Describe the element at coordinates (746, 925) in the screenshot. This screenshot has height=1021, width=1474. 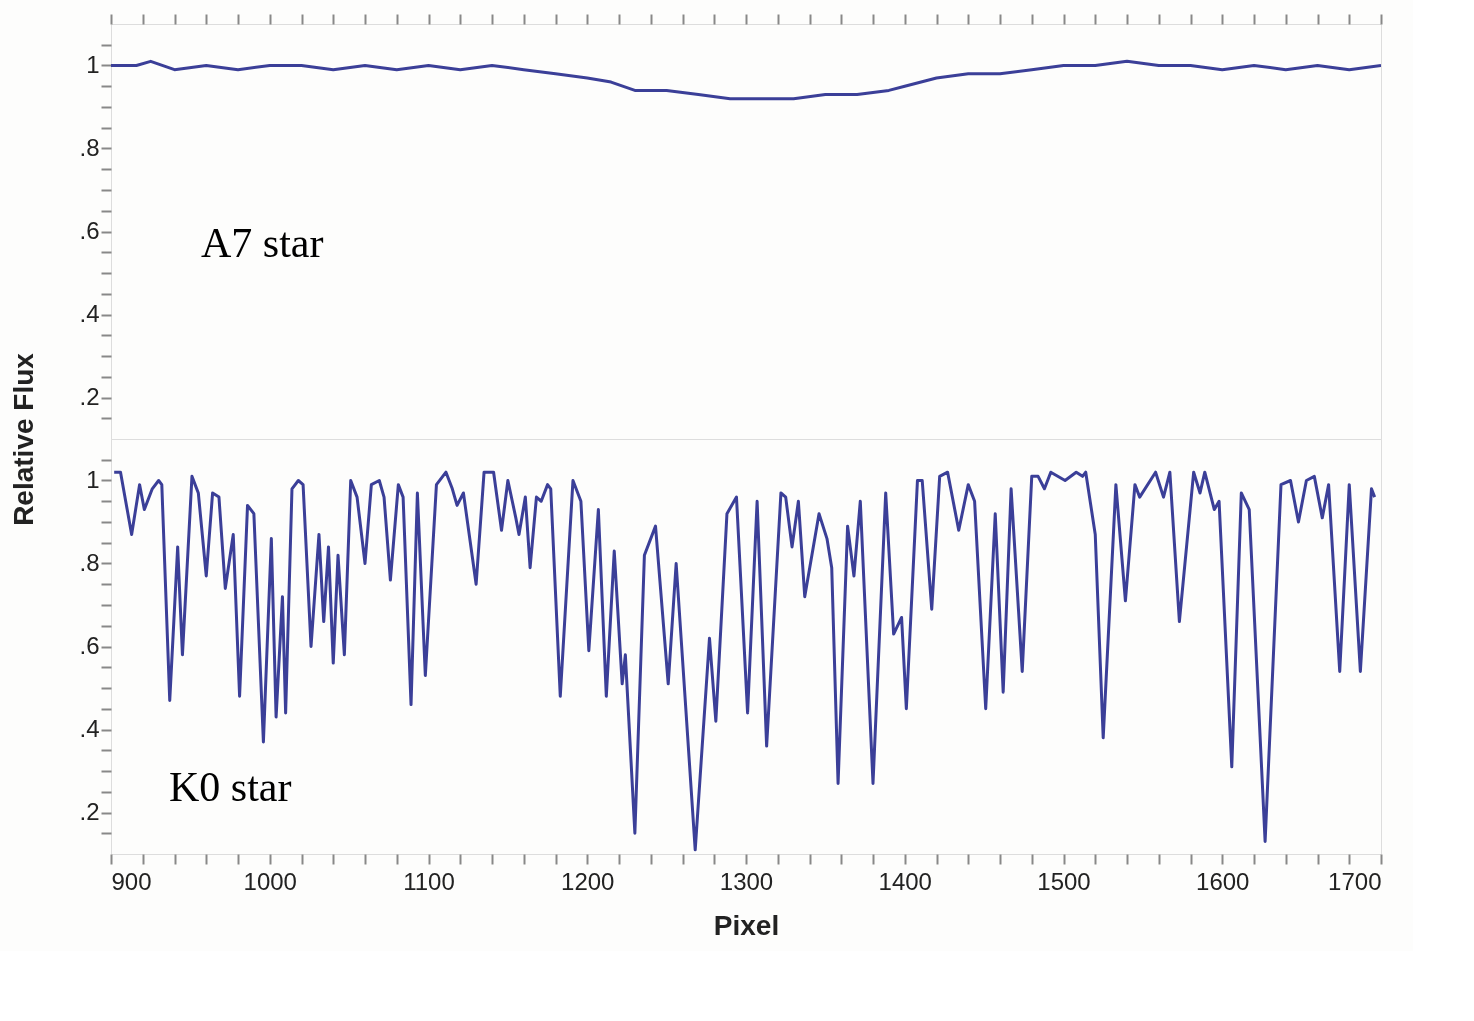
I see `x-axis-title: Pixel` at that location.